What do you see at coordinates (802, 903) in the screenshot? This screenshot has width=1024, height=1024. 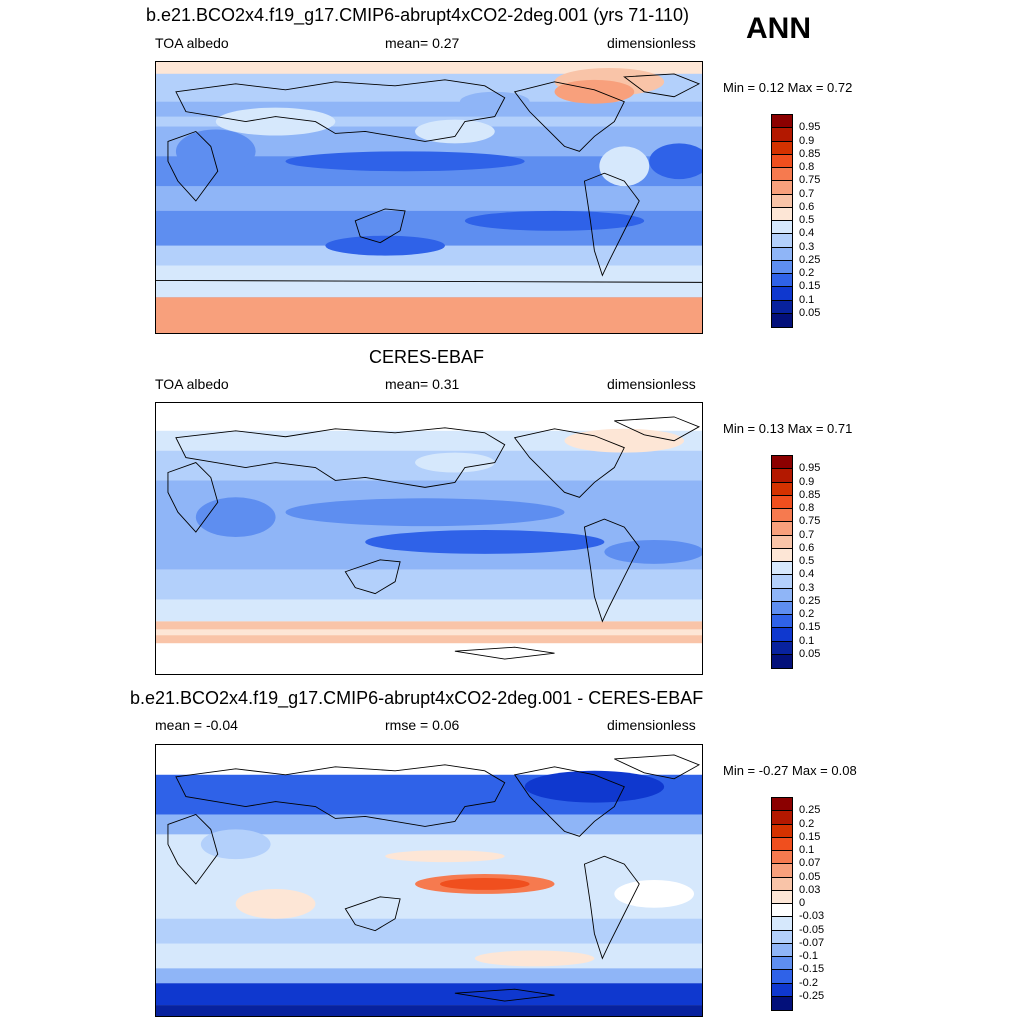 I see `colorbar-tick-label: 0` at bounding box center [802, 903].